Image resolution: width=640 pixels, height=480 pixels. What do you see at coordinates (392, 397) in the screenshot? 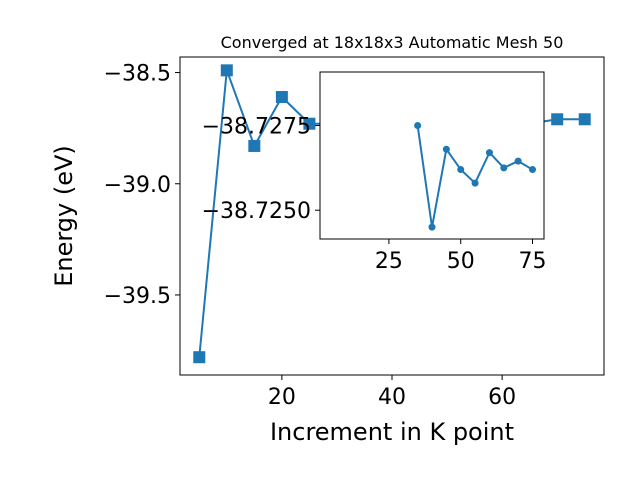
I see `x-tick-label: 40` at bounding box center [392, 397].